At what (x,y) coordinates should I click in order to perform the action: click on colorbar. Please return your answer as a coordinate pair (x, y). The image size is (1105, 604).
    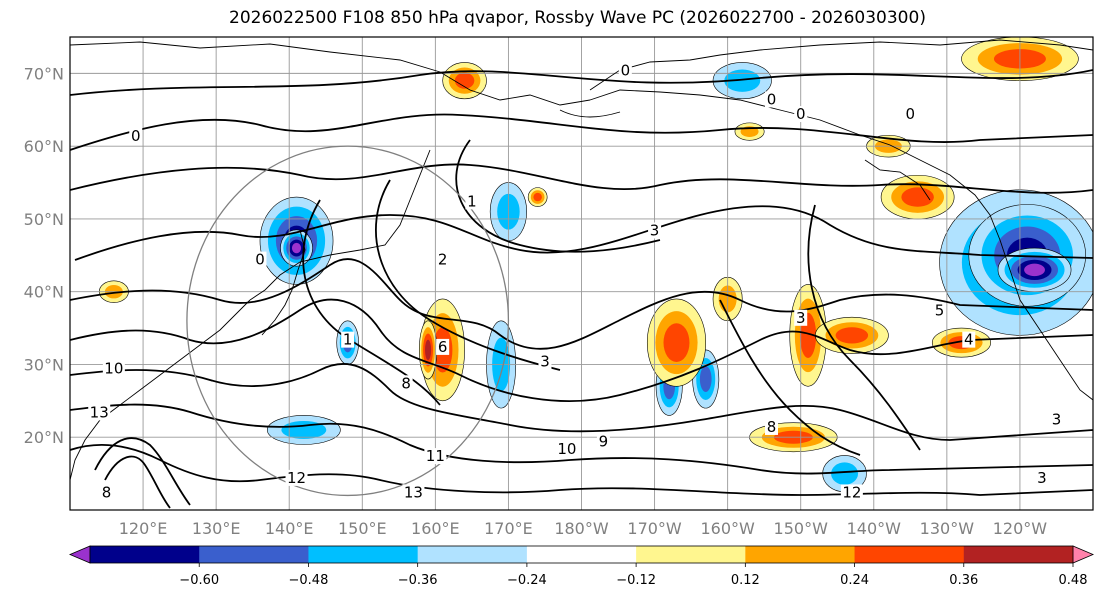
    Looking at the image, I should click on (581, 556).